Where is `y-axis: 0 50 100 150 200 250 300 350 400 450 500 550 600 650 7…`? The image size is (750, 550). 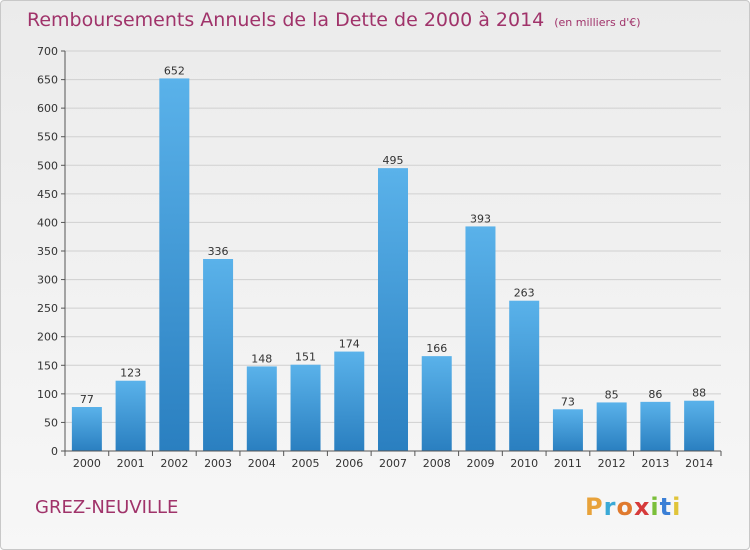
y-axis: 0 50 100 150 200 250 300 350 400 450 500 550 600 650 7… is located at coordinates (51, 251).